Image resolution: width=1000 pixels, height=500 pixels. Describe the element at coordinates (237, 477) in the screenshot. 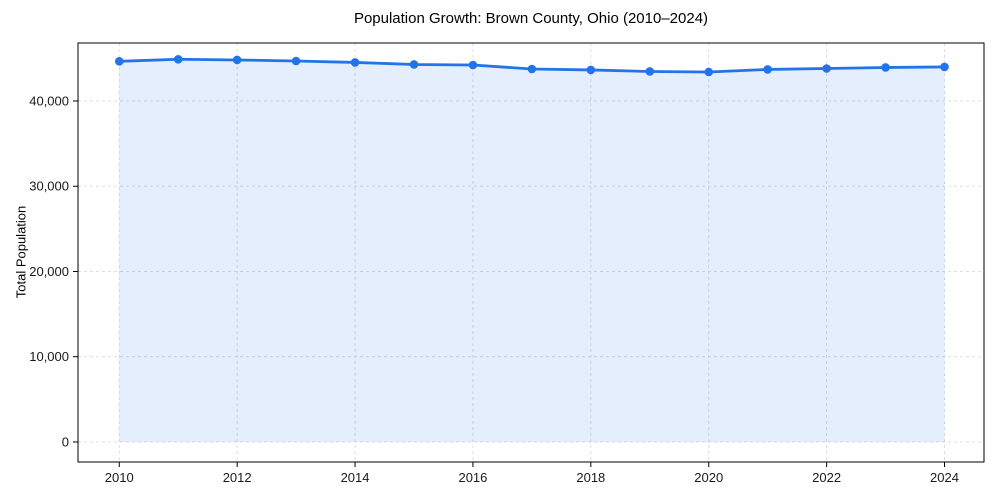

I see `x-tick-label: 2012` at that location.